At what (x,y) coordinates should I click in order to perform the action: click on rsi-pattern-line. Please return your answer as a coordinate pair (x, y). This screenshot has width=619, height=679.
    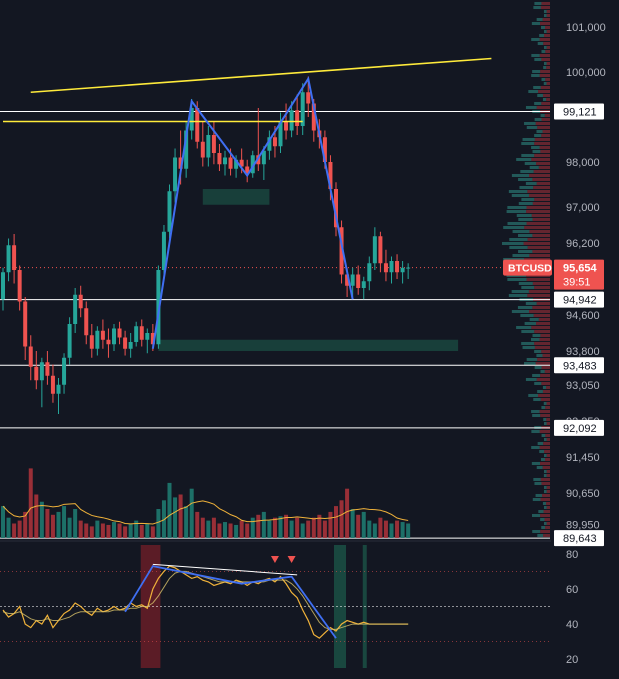
    Looking at the image, I should click on (230, 602).